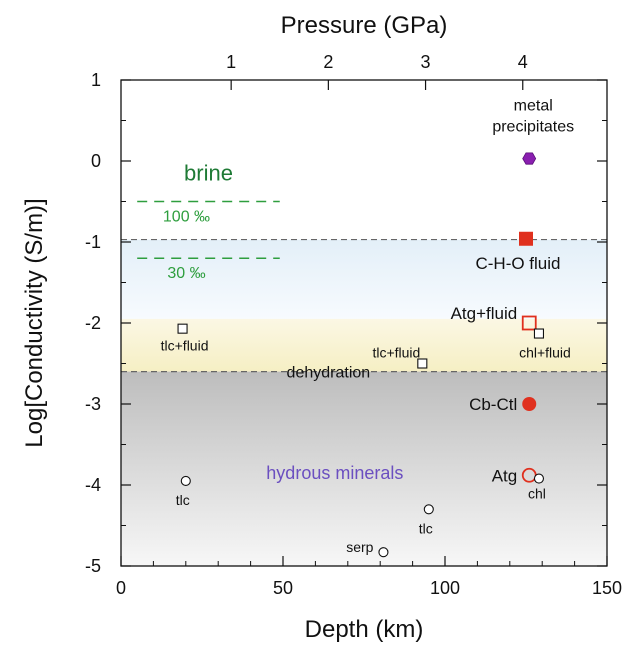 The image size is (632, 648). What do you see at coordinates (539, 478) in the screenshot?
I see `point-chl` at bounding box center [539, 478].